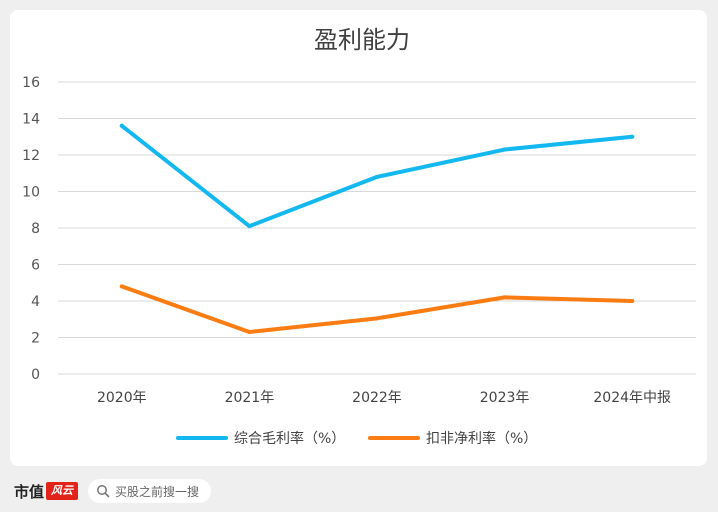 The image size is (718, 512). Describe the element at coordinates (31, 156) in the screenshot. I see `y-tick-label: 12` at that location.